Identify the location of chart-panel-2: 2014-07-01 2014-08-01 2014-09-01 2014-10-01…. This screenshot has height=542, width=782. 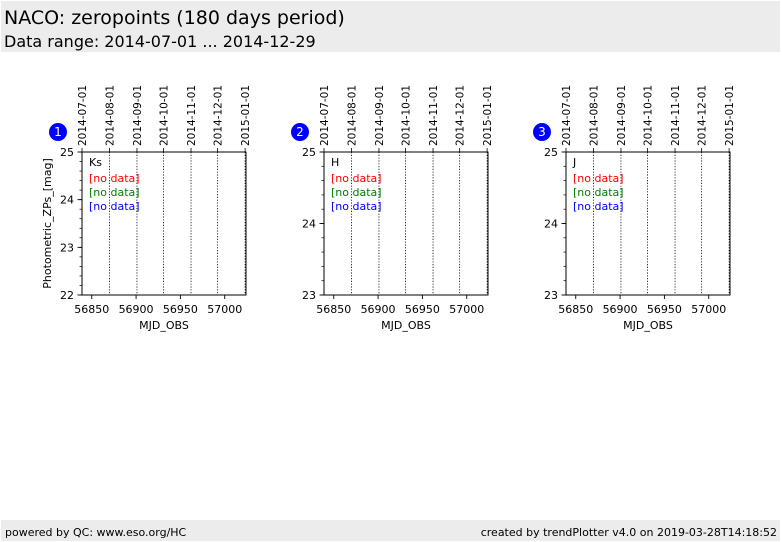
(392, 208).